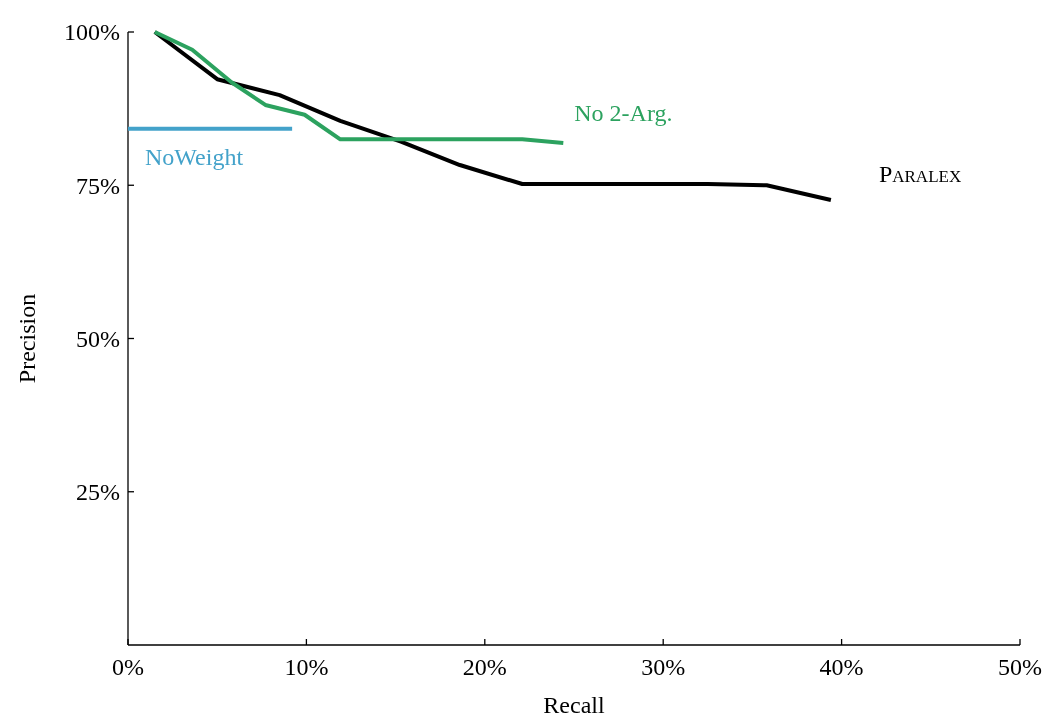  I want to click on x-tick-label: 10%, so click(306, 667).